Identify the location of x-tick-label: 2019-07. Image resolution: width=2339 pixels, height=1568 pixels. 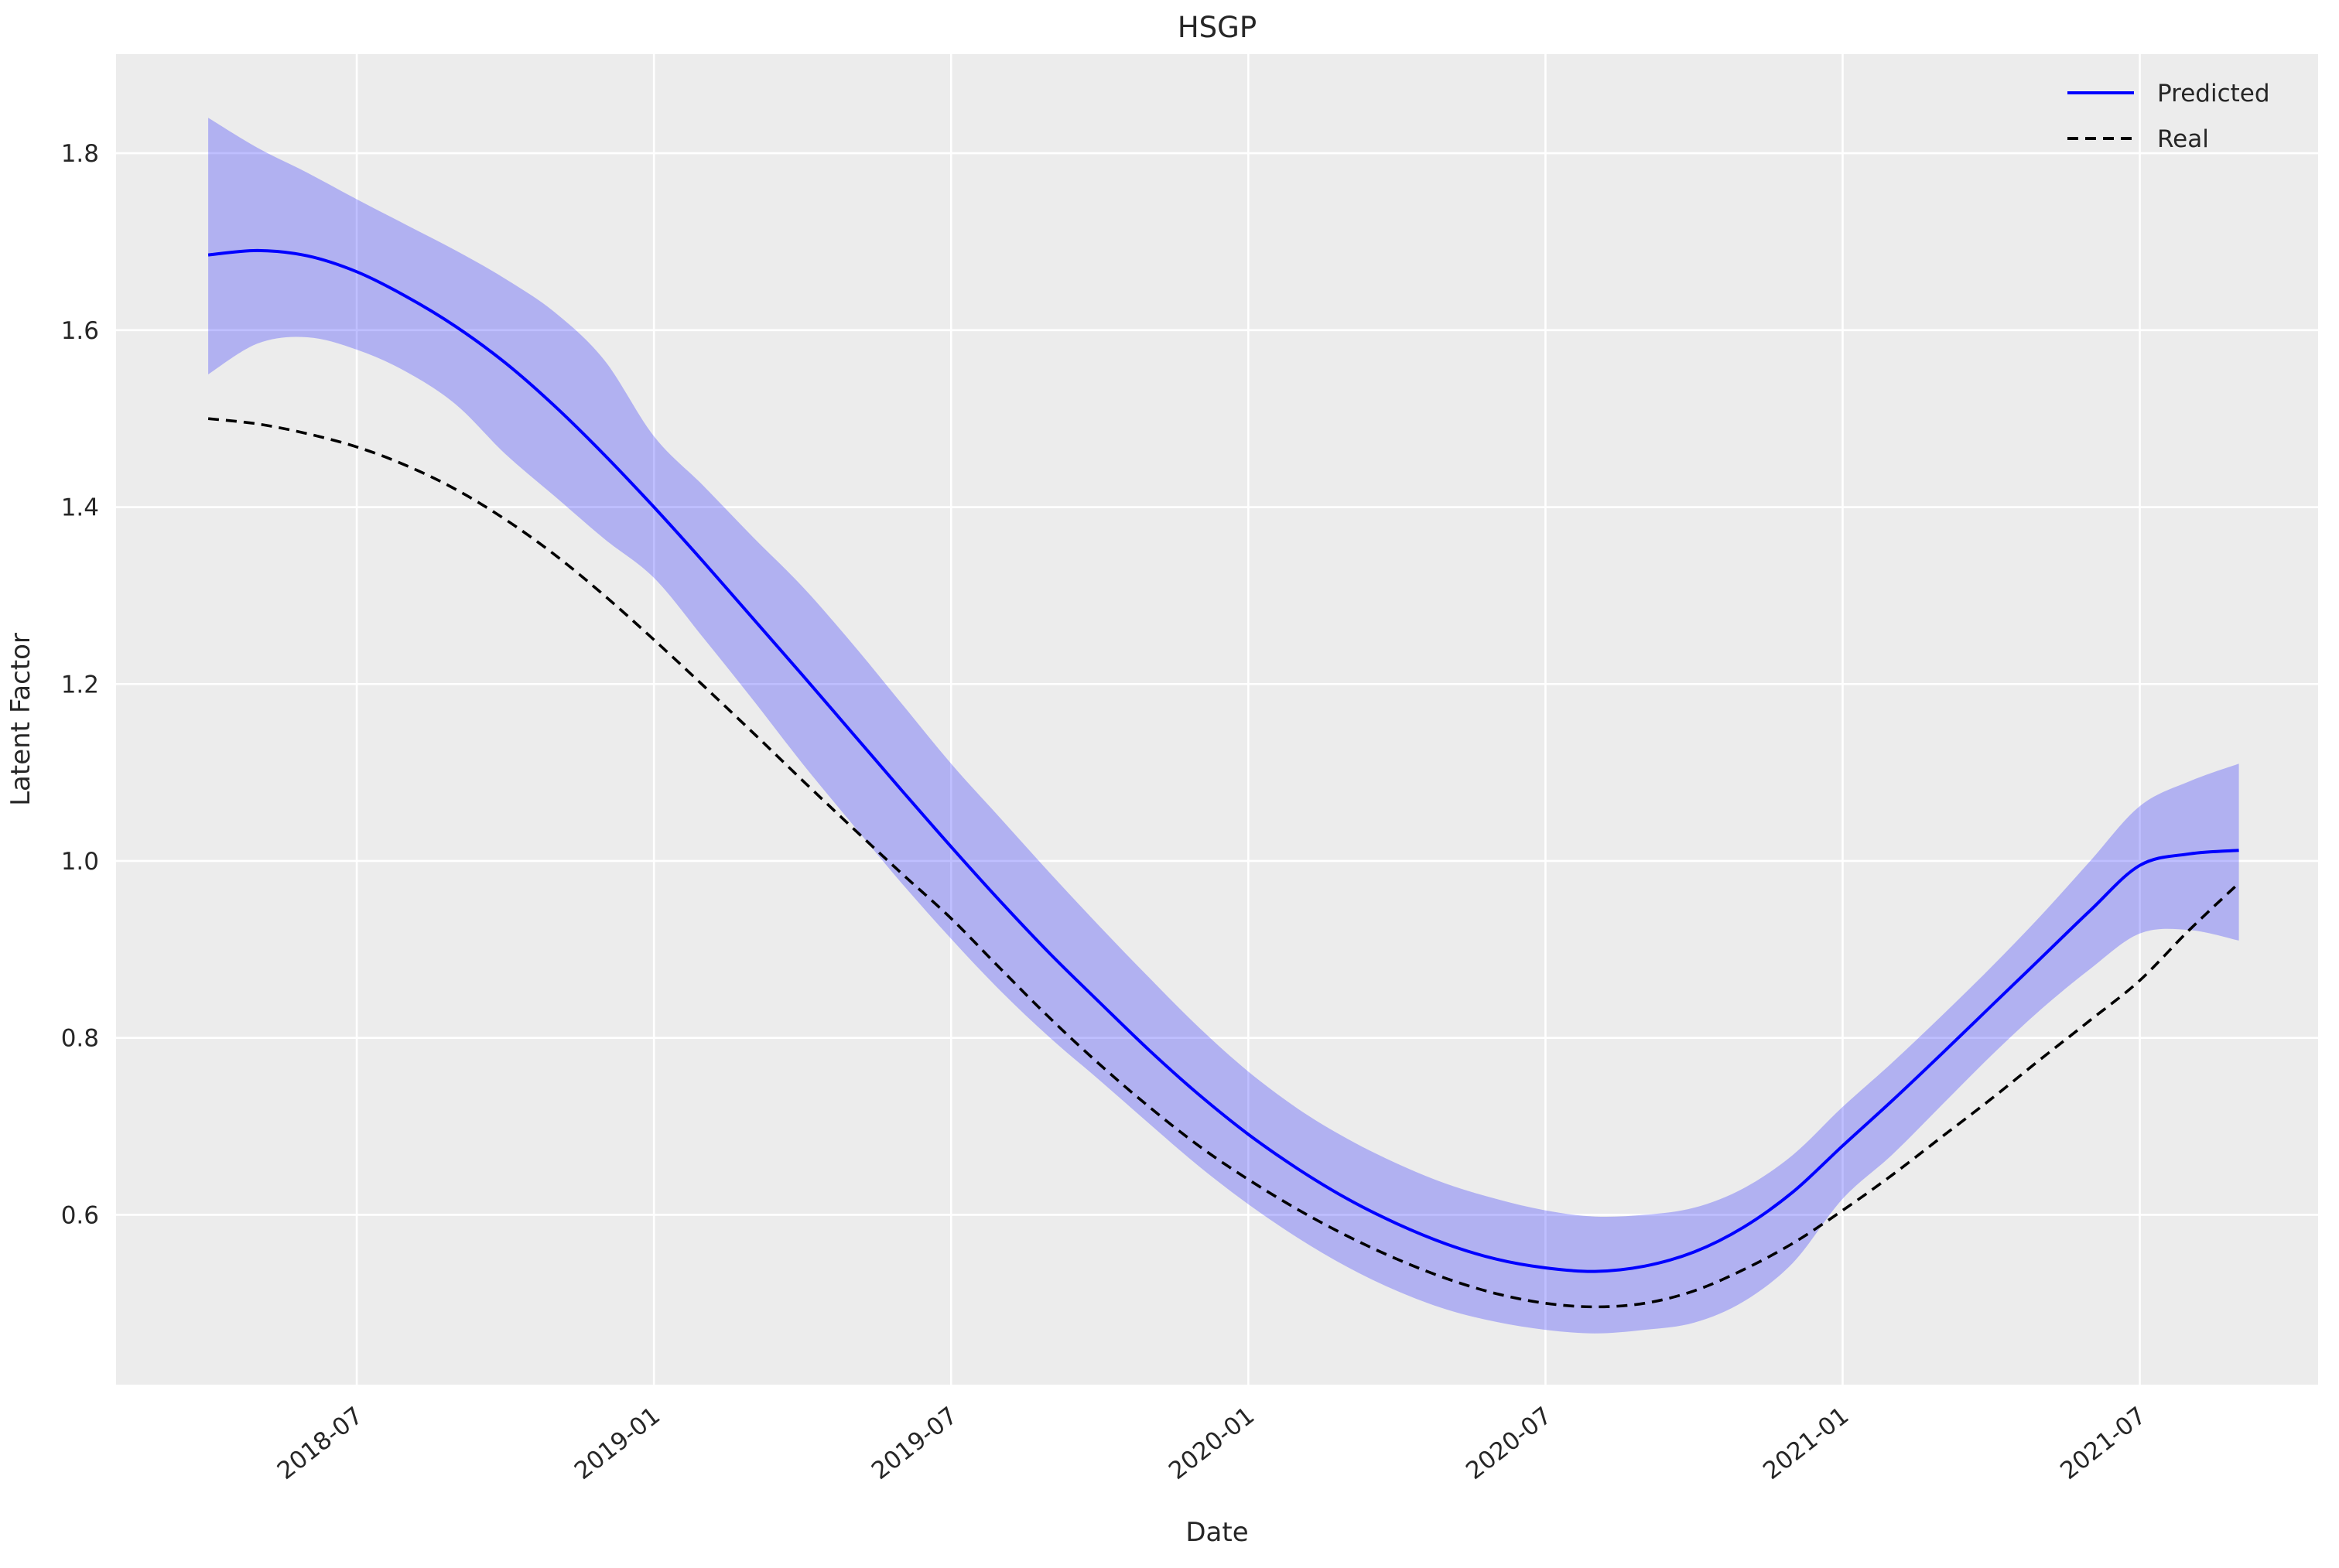
(915, 1443).